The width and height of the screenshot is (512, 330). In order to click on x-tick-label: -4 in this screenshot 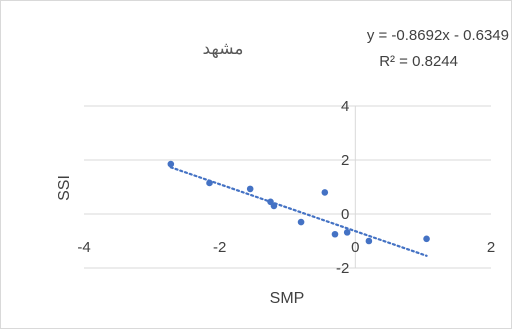, I will do `click(83, 247)`.